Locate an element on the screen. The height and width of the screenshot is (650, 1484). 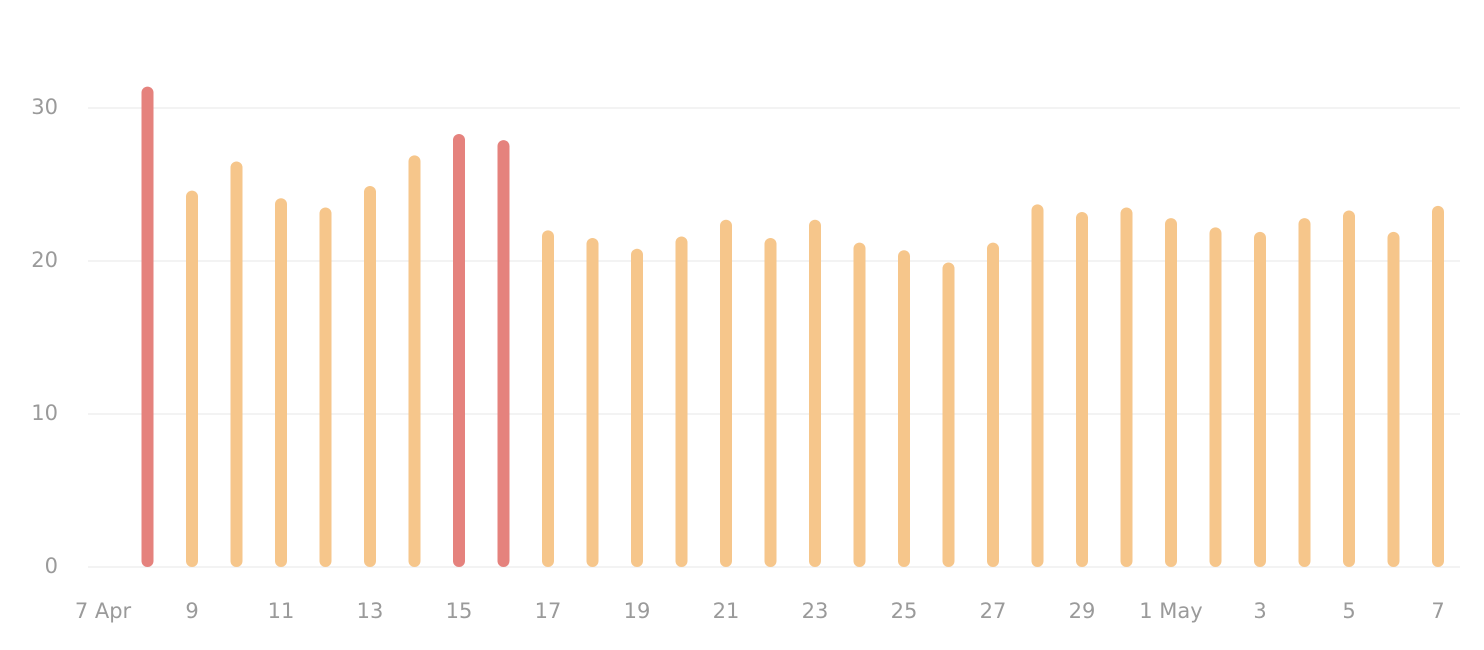
x-tick-label: 23 is located at coordinates (815, 611).